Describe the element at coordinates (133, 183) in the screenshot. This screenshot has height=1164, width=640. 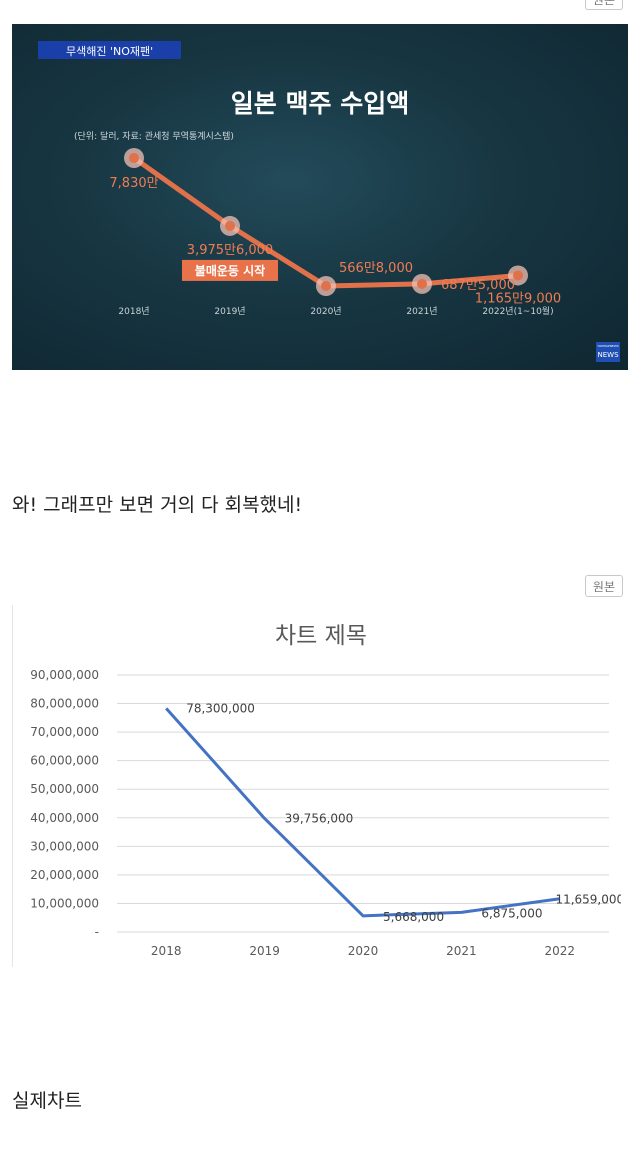
I see `news-data-label: 7,830만` at that location.